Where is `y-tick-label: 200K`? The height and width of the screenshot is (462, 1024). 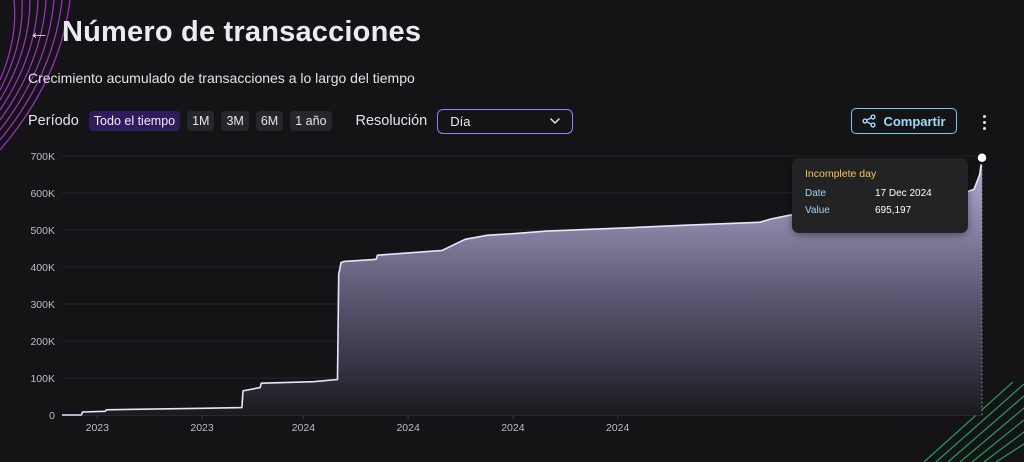 y-tick-label: 200K is located at coordinates (42, 342).